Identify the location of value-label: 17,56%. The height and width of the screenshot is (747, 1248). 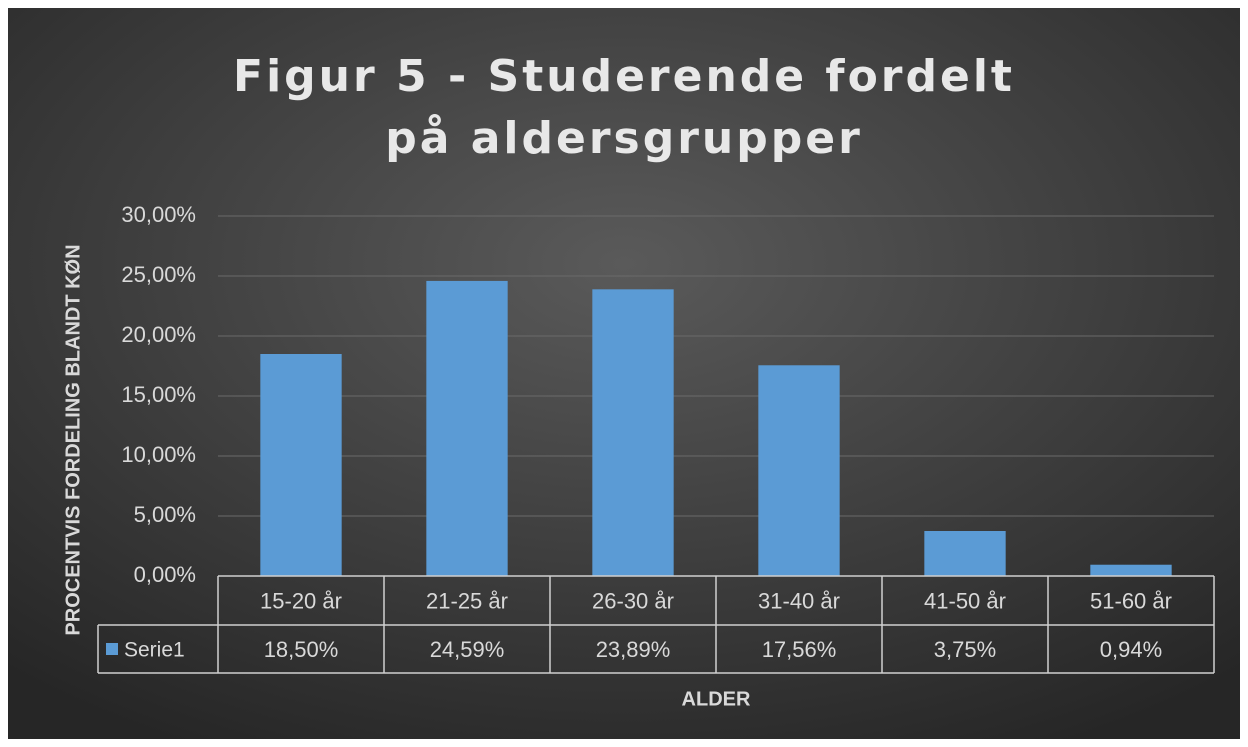
(799, 649).